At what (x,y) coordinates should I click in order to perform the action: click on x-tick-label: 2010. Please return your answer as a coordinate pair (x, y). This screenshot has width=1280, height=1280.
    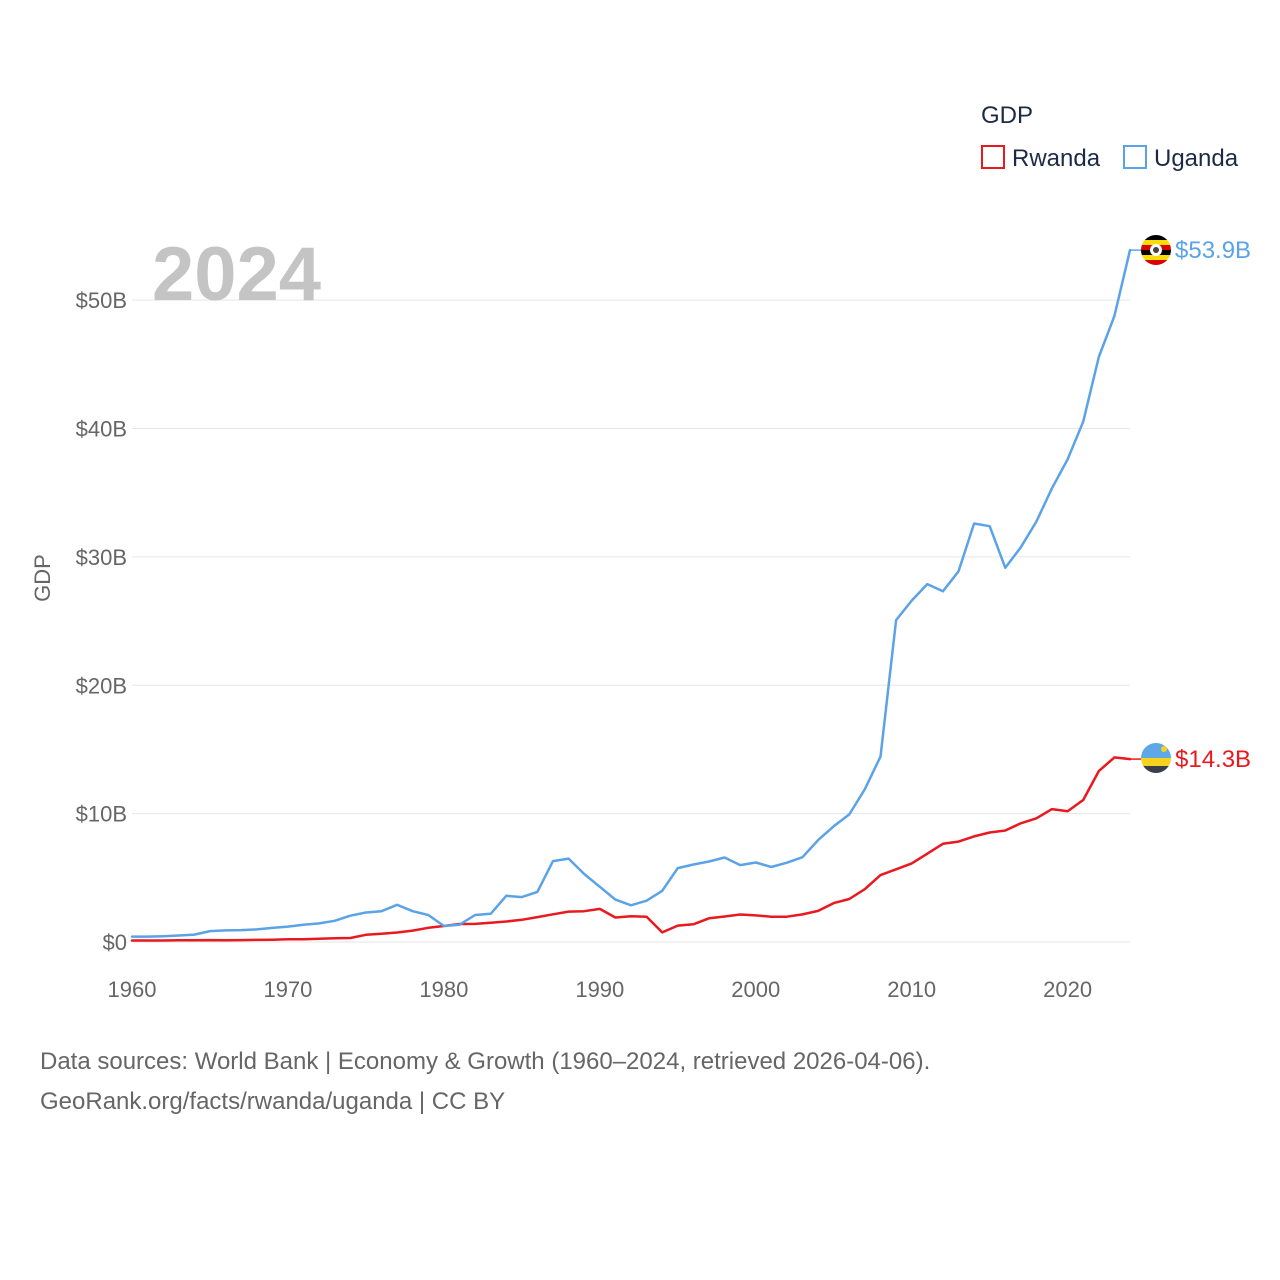
    Looking at the image, I should click on (911, 989).